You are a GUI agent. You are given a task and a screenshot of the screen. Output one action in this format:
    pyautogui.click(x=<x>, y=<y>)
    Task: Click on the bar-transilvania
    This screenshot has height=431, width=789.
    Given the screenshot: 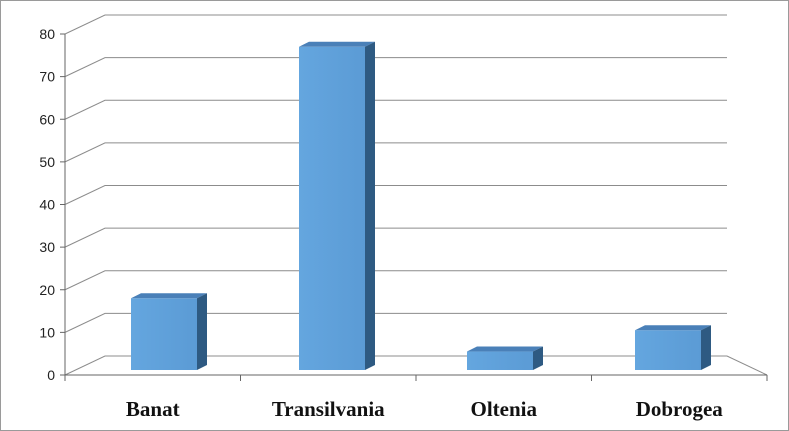 What is the action you would take?
    pyautogui.click(x=337, y=205)
    